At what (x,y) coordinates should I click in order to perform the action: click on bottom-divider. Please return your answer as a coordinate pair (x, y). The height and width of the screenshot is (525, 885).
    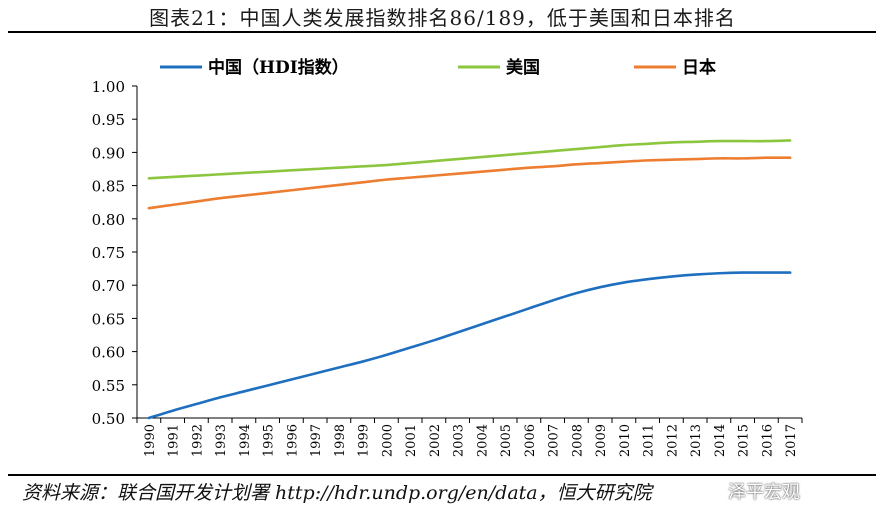
    Looking at the image, I should click on (442, 475).